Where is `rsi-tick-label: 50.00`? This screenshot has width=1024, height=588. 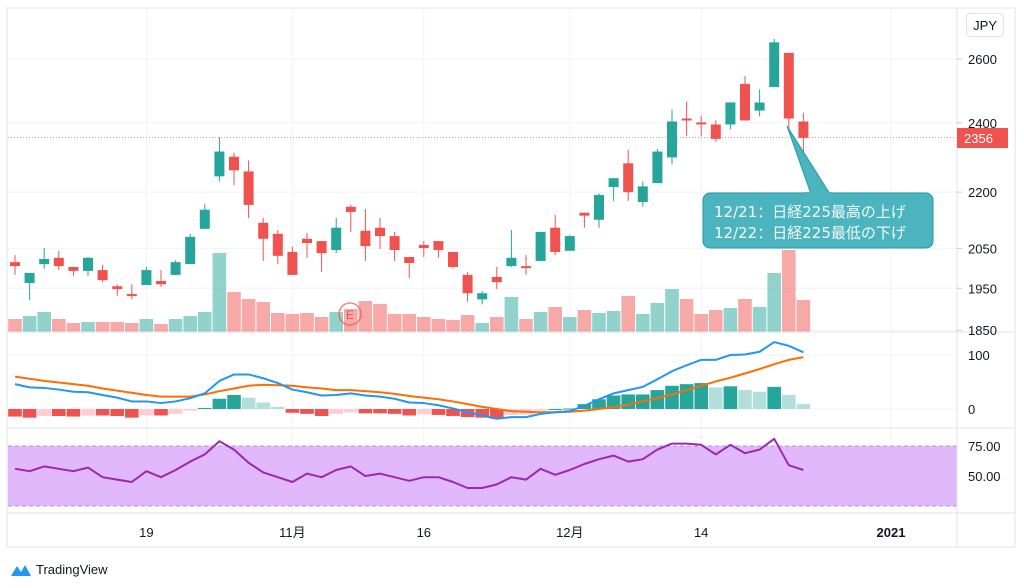
rsi-tick-label: 50.00 is located at coordinates (984, 476).